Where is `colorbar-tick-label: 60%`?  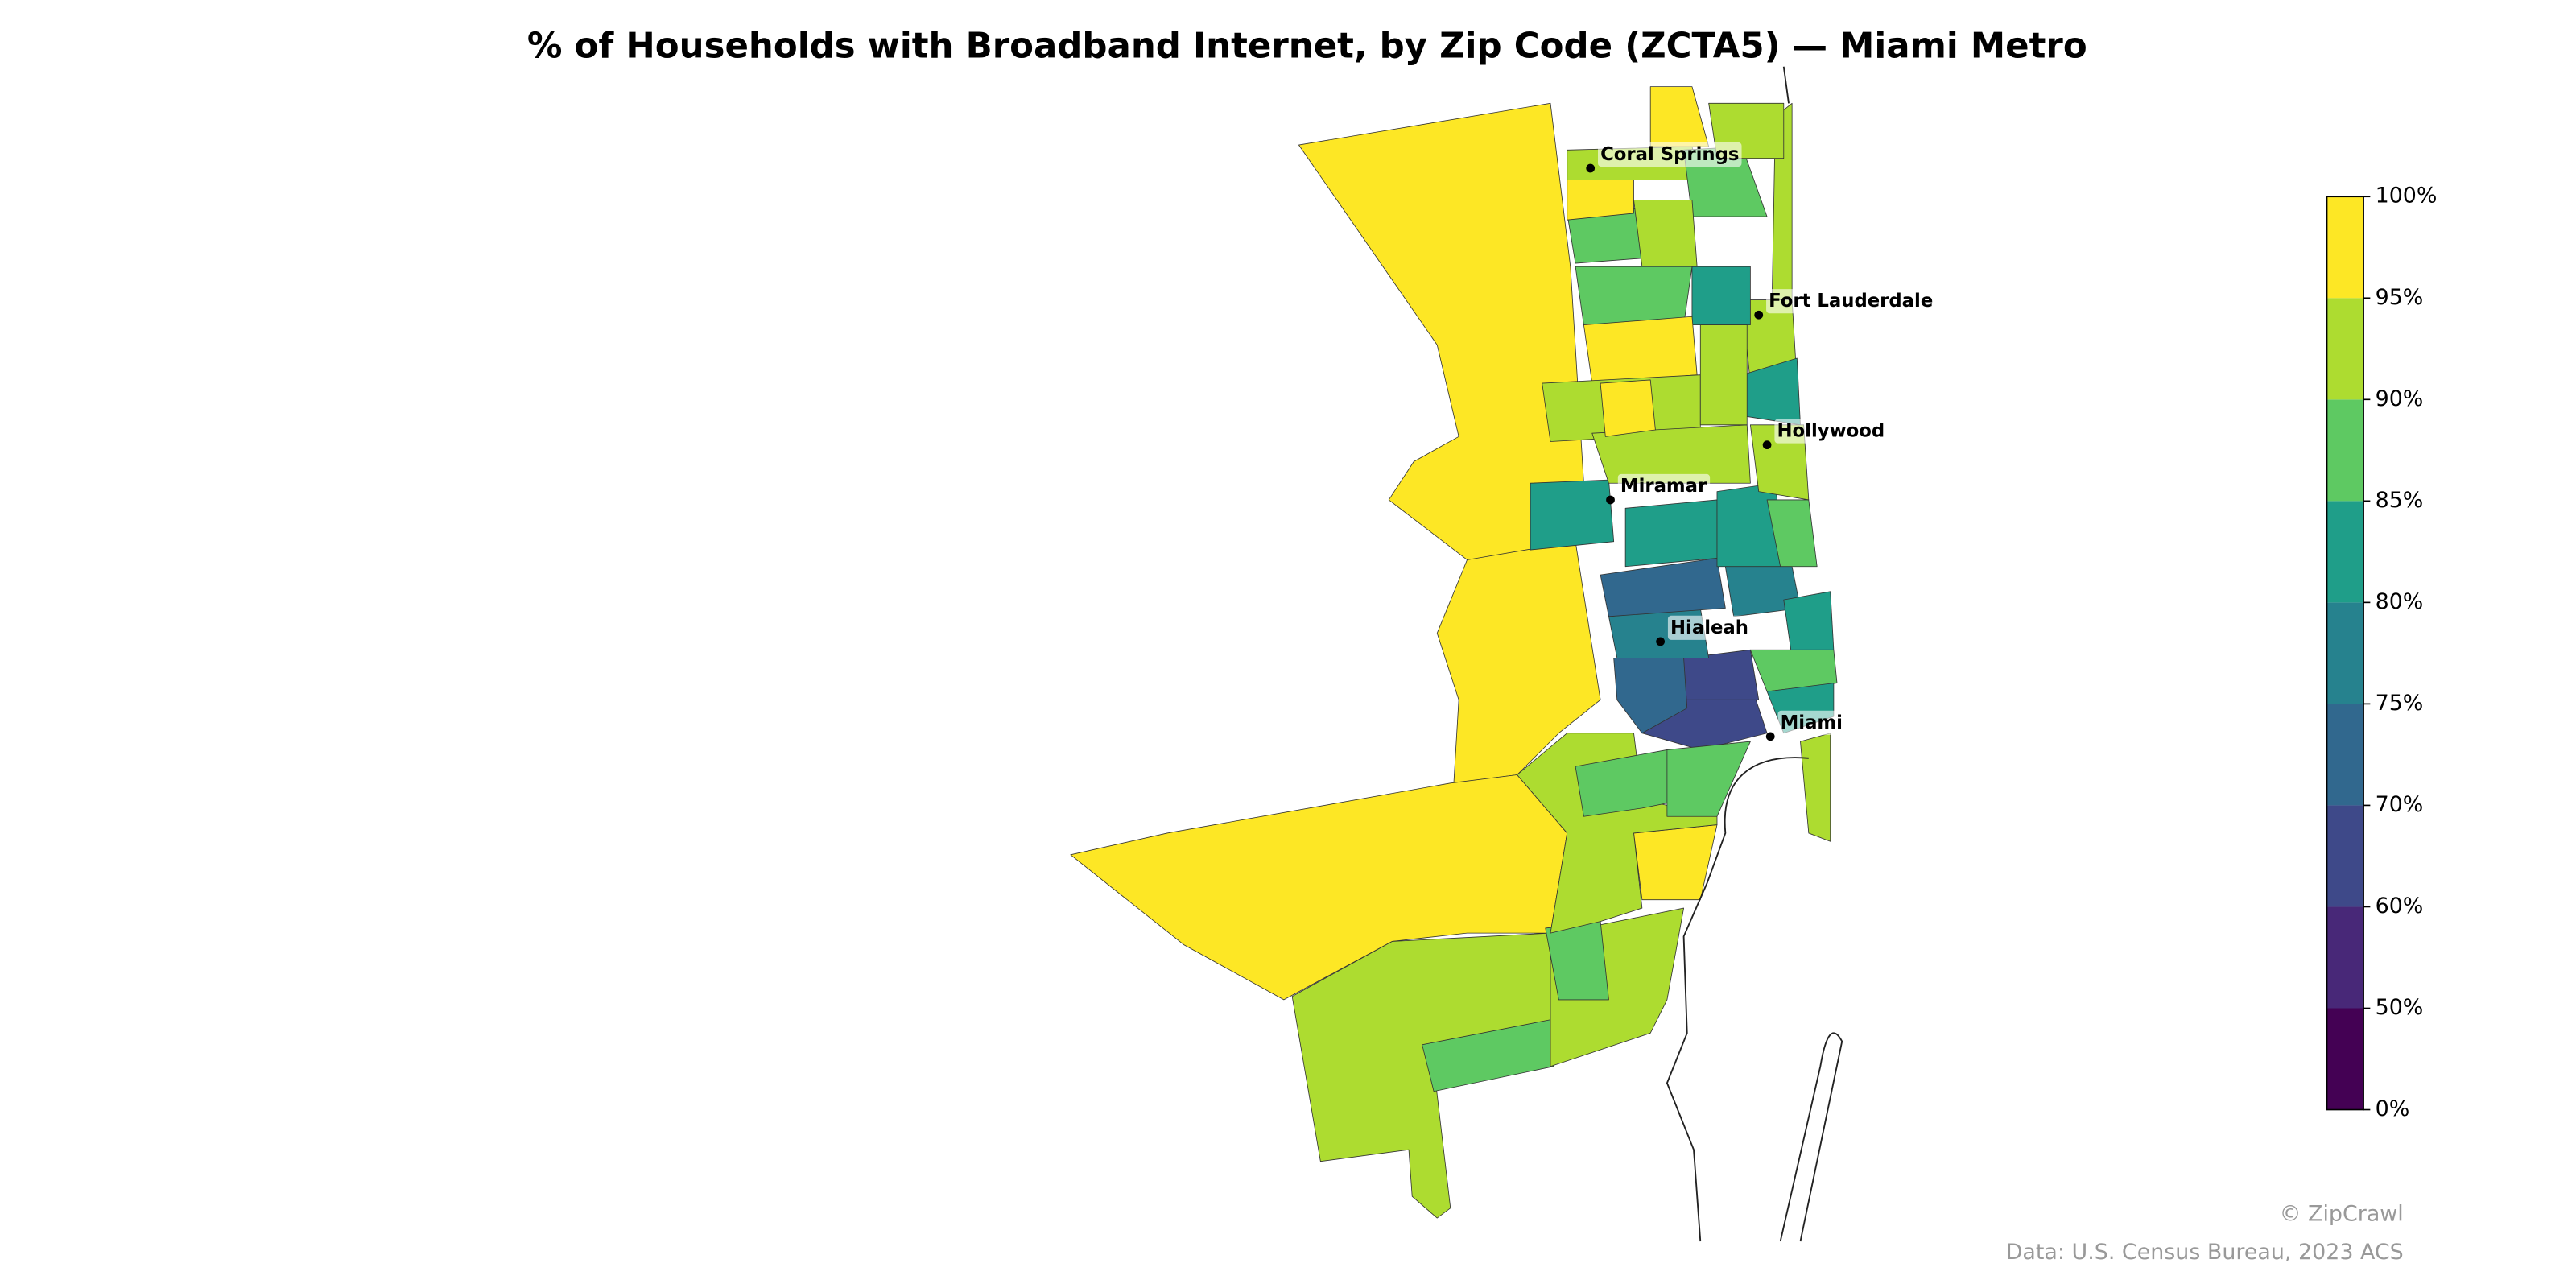 colorbar-tick-label: 60% is located at coordinates (2400, 906).